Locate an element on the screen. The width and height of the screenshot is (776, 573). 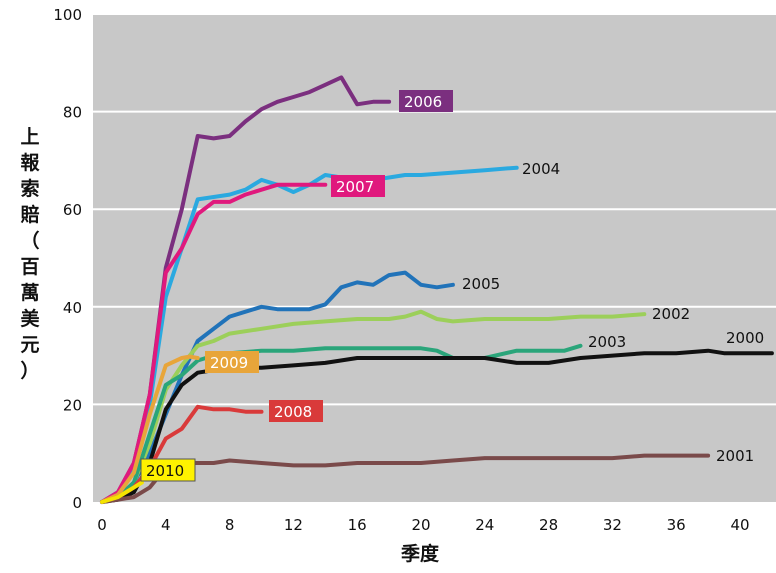
series-label-text: 2005 is located at coordinates (481, 284).